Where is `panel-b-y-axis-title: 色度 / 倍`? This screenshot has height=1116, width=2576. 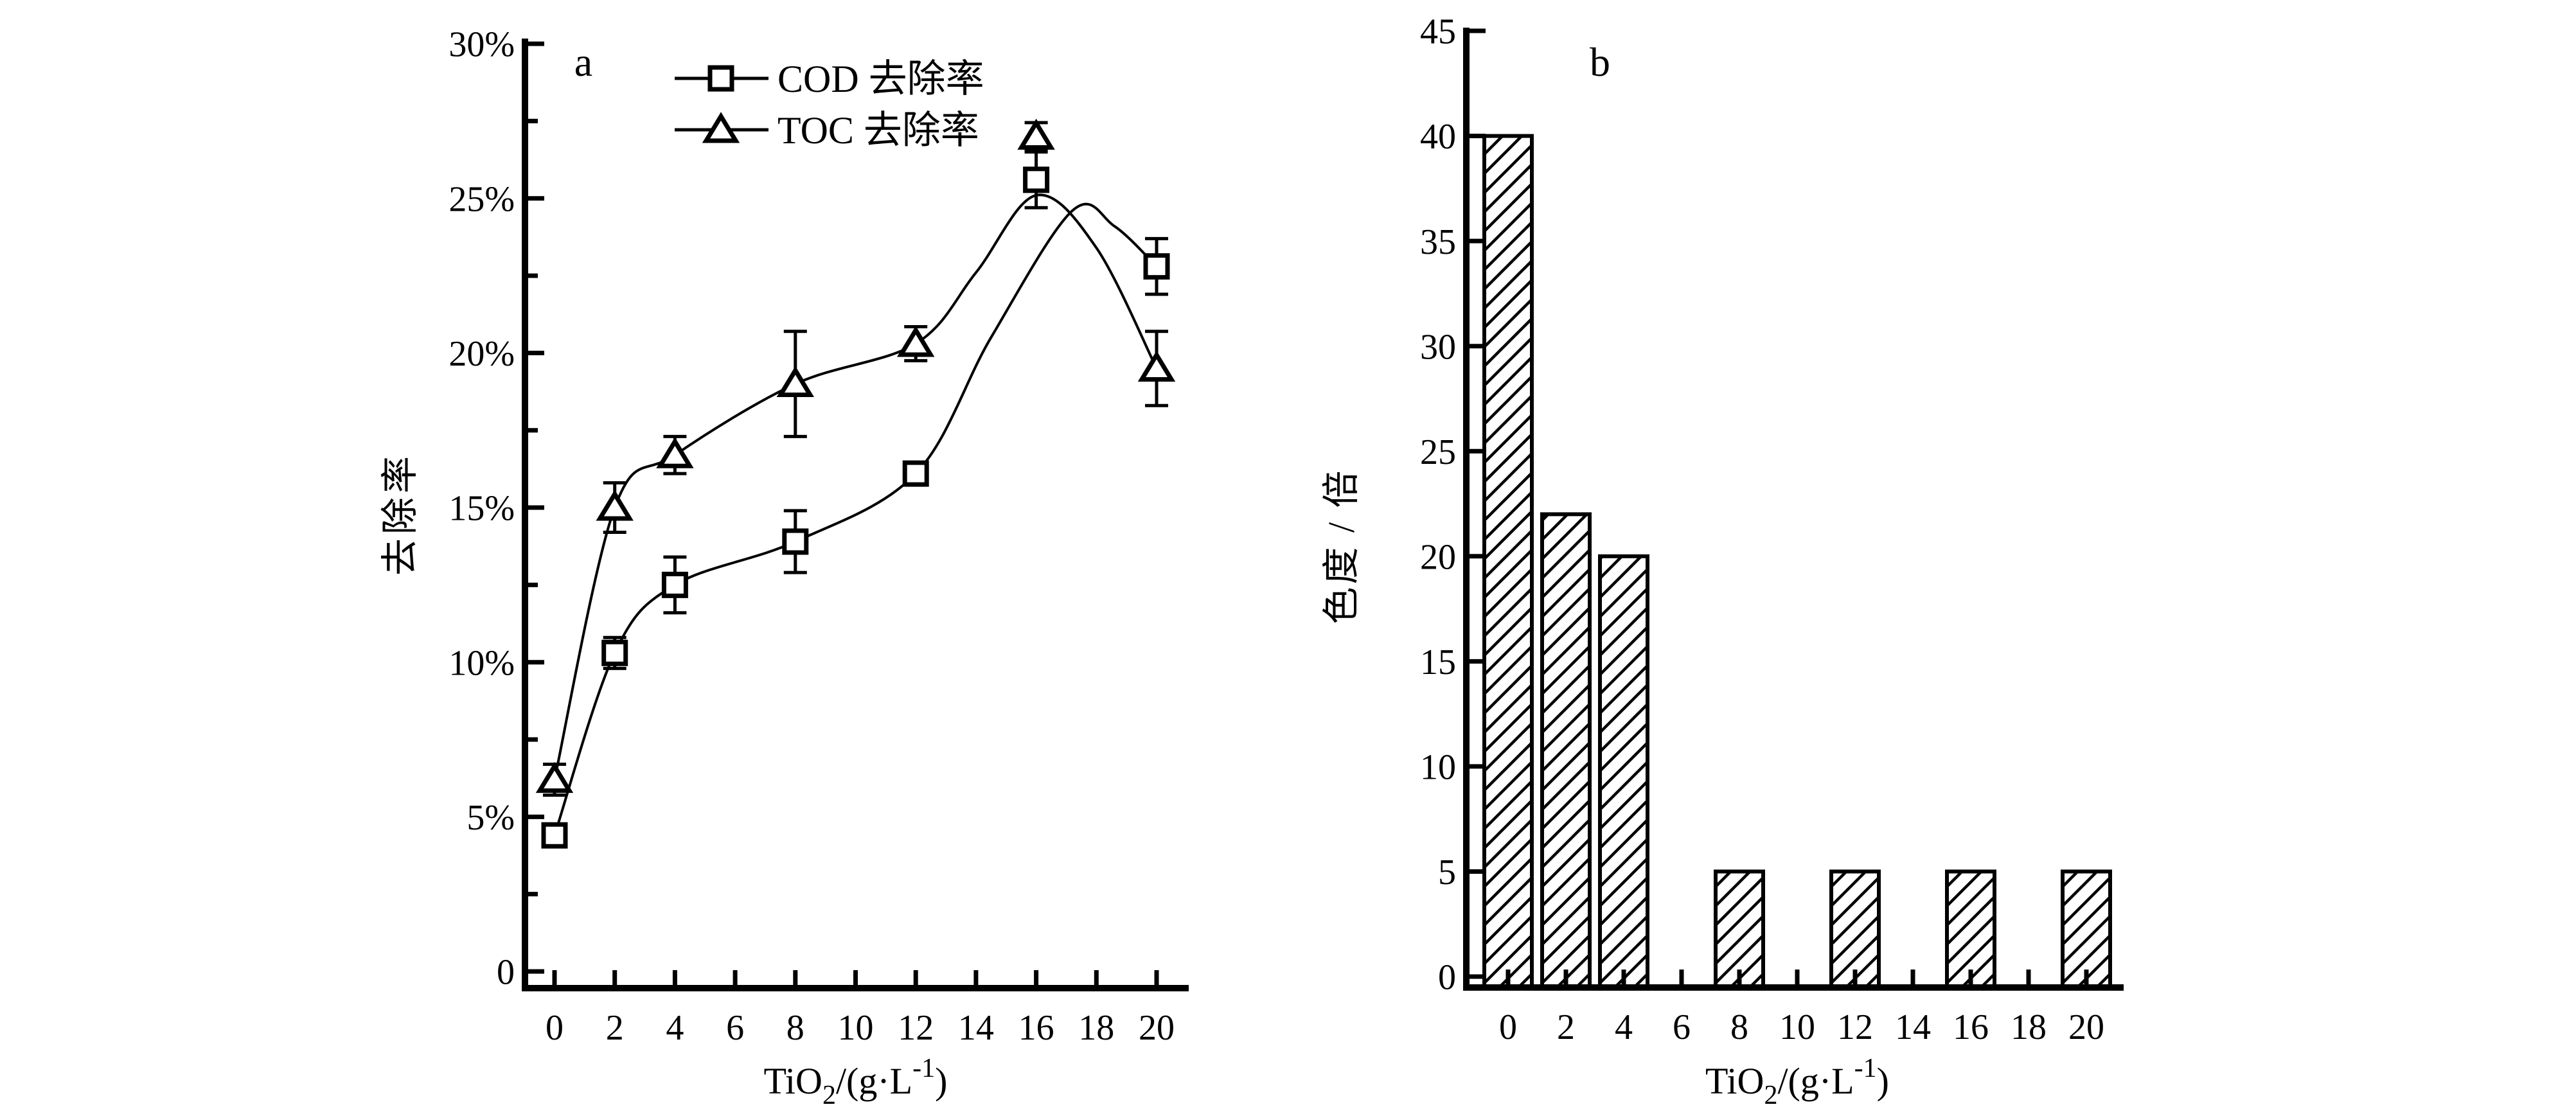
panel-b-y-axis-title: 色度 / 倍 is located at coordinates (1341, 546).